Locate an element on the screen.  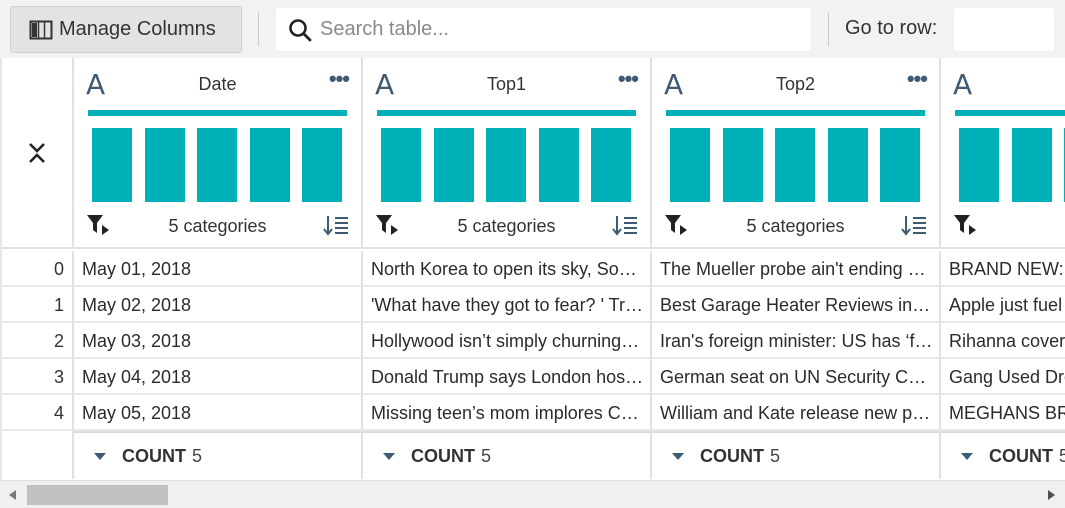
table-cell: Gang Used Dro is located at coordinates (1003, 377).